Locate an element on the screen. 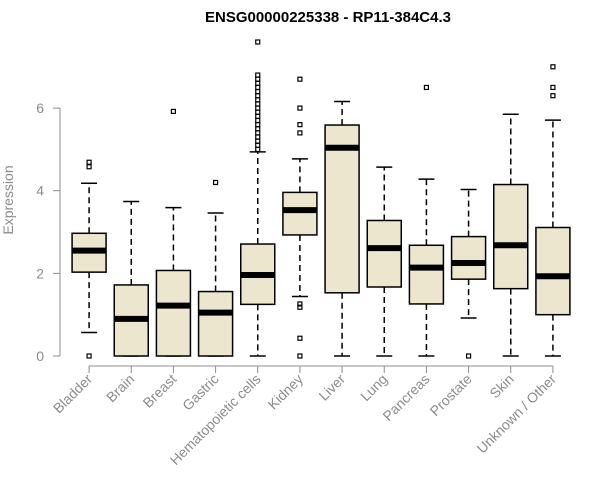  box-kidney is located at coordinates (300, 217).